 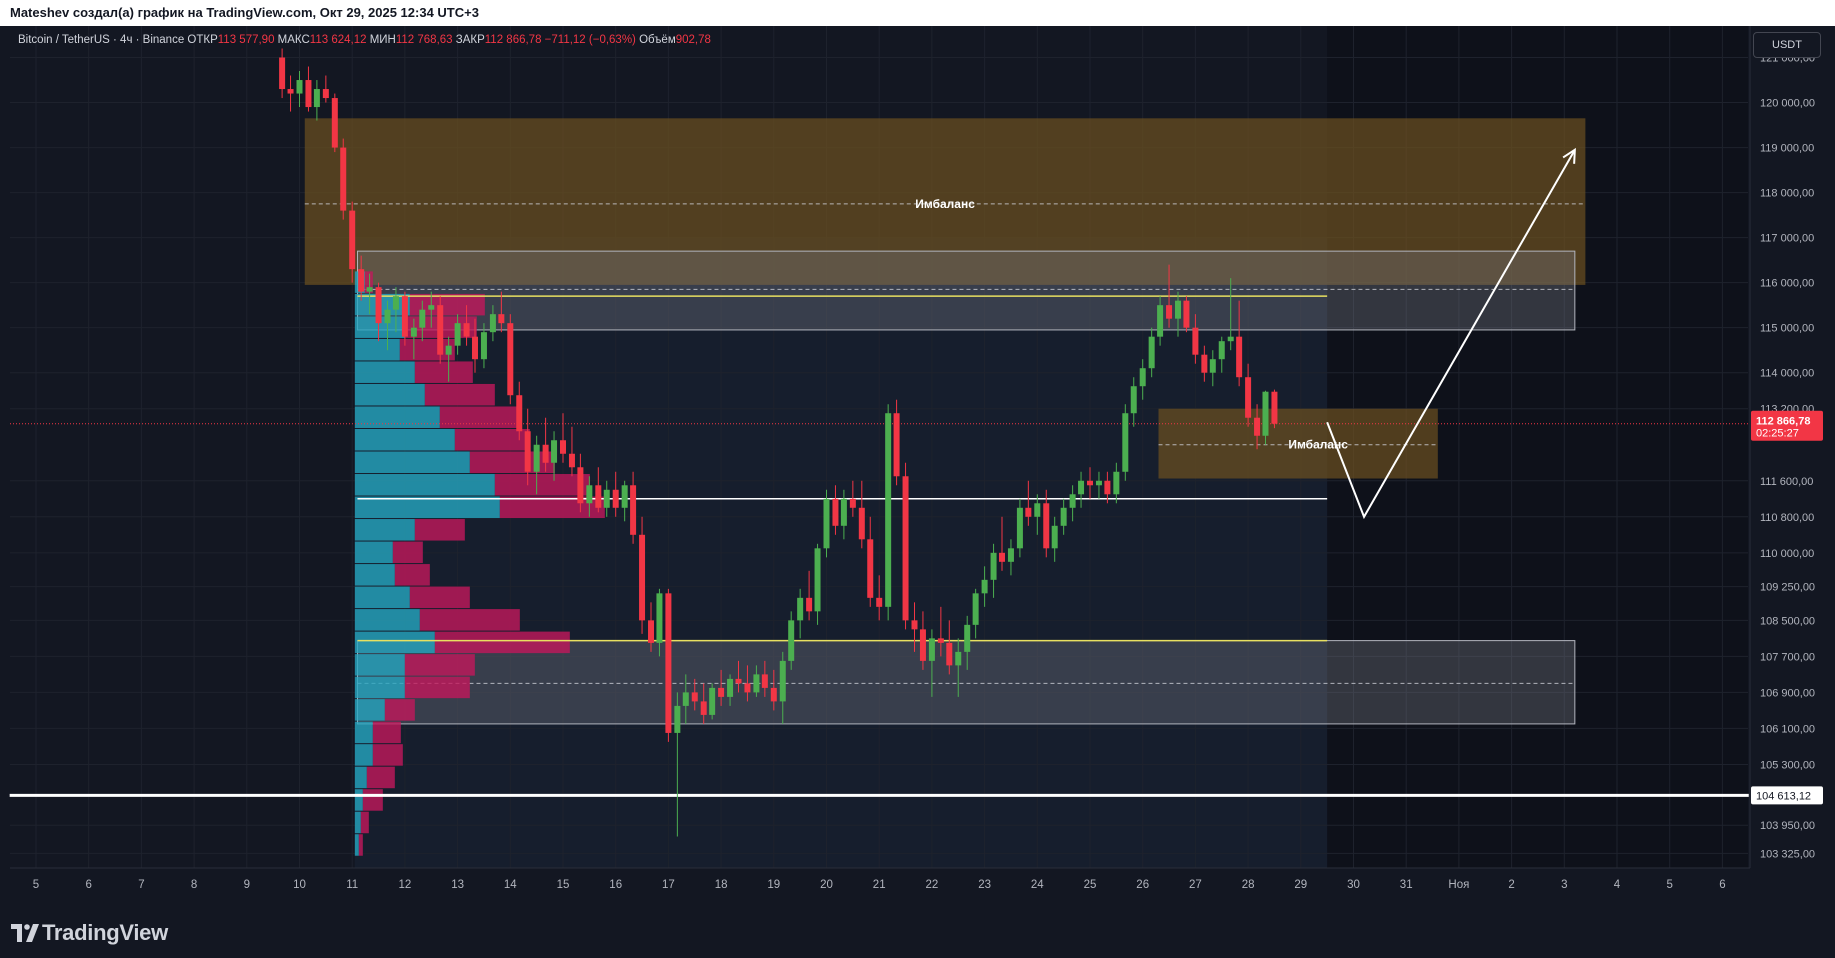 I want to click on change-value: −711,12 (−0,63%), so click(x=590, y=40).